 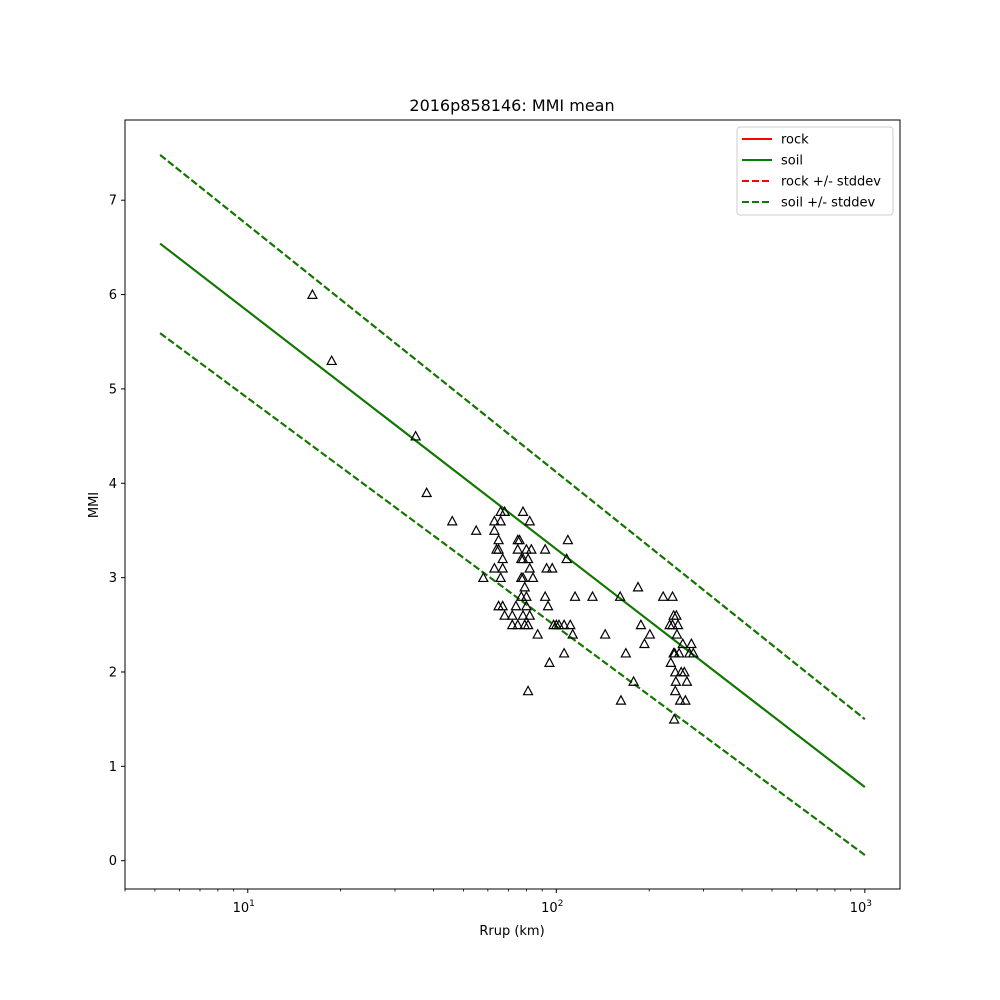 What do you see at coordinates (113, 389) in the screenshot?
I see `y-tick-label: 5` at bounding box center [113, 389].